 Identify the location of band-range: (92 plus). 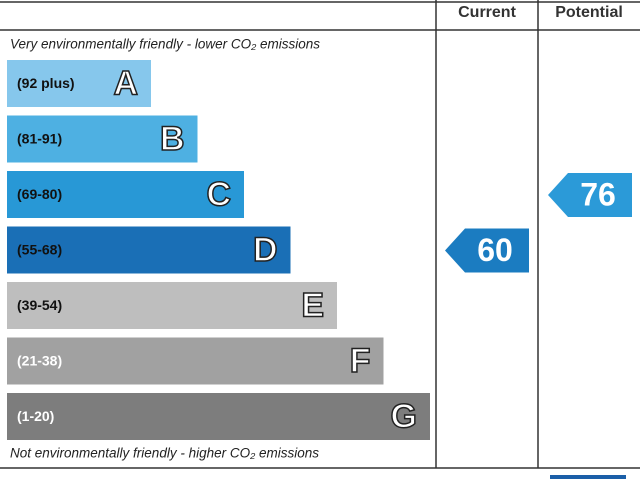
(46, 83).